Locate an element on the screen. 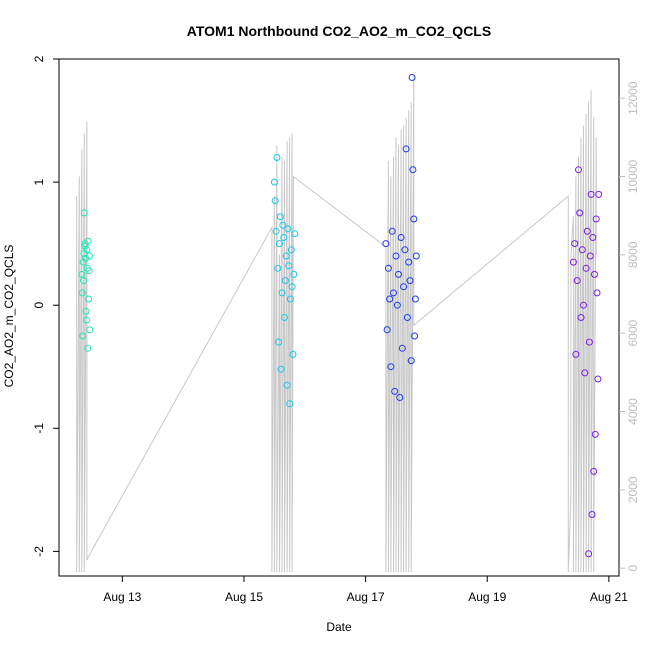  x-axis-label: Date is located at coordinates (339, 627).